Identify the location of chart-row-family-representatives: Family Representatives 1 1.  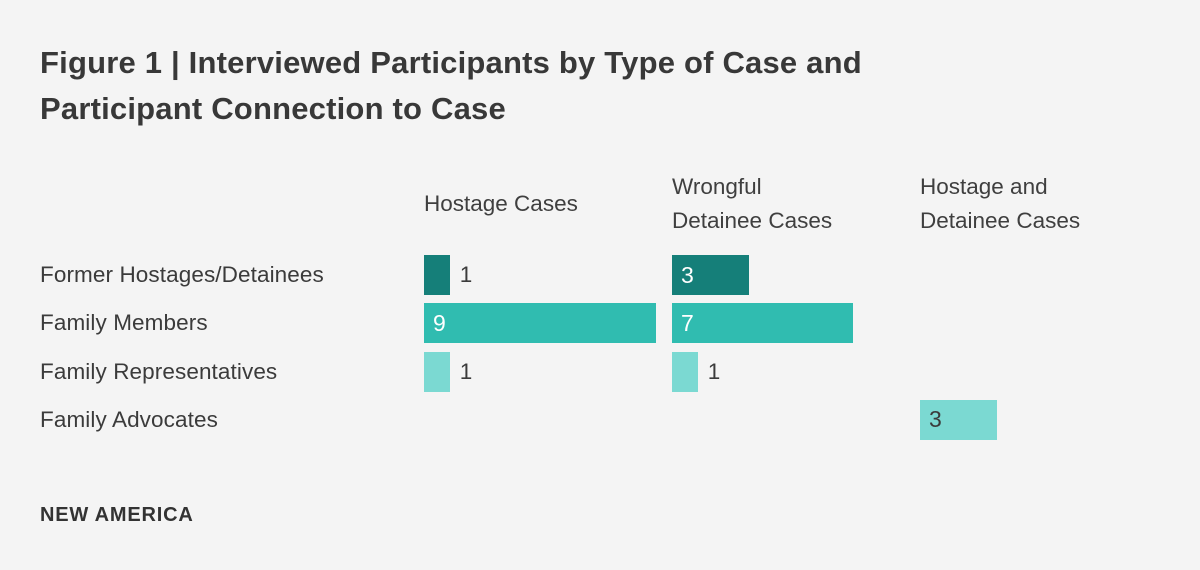
(605, 371).